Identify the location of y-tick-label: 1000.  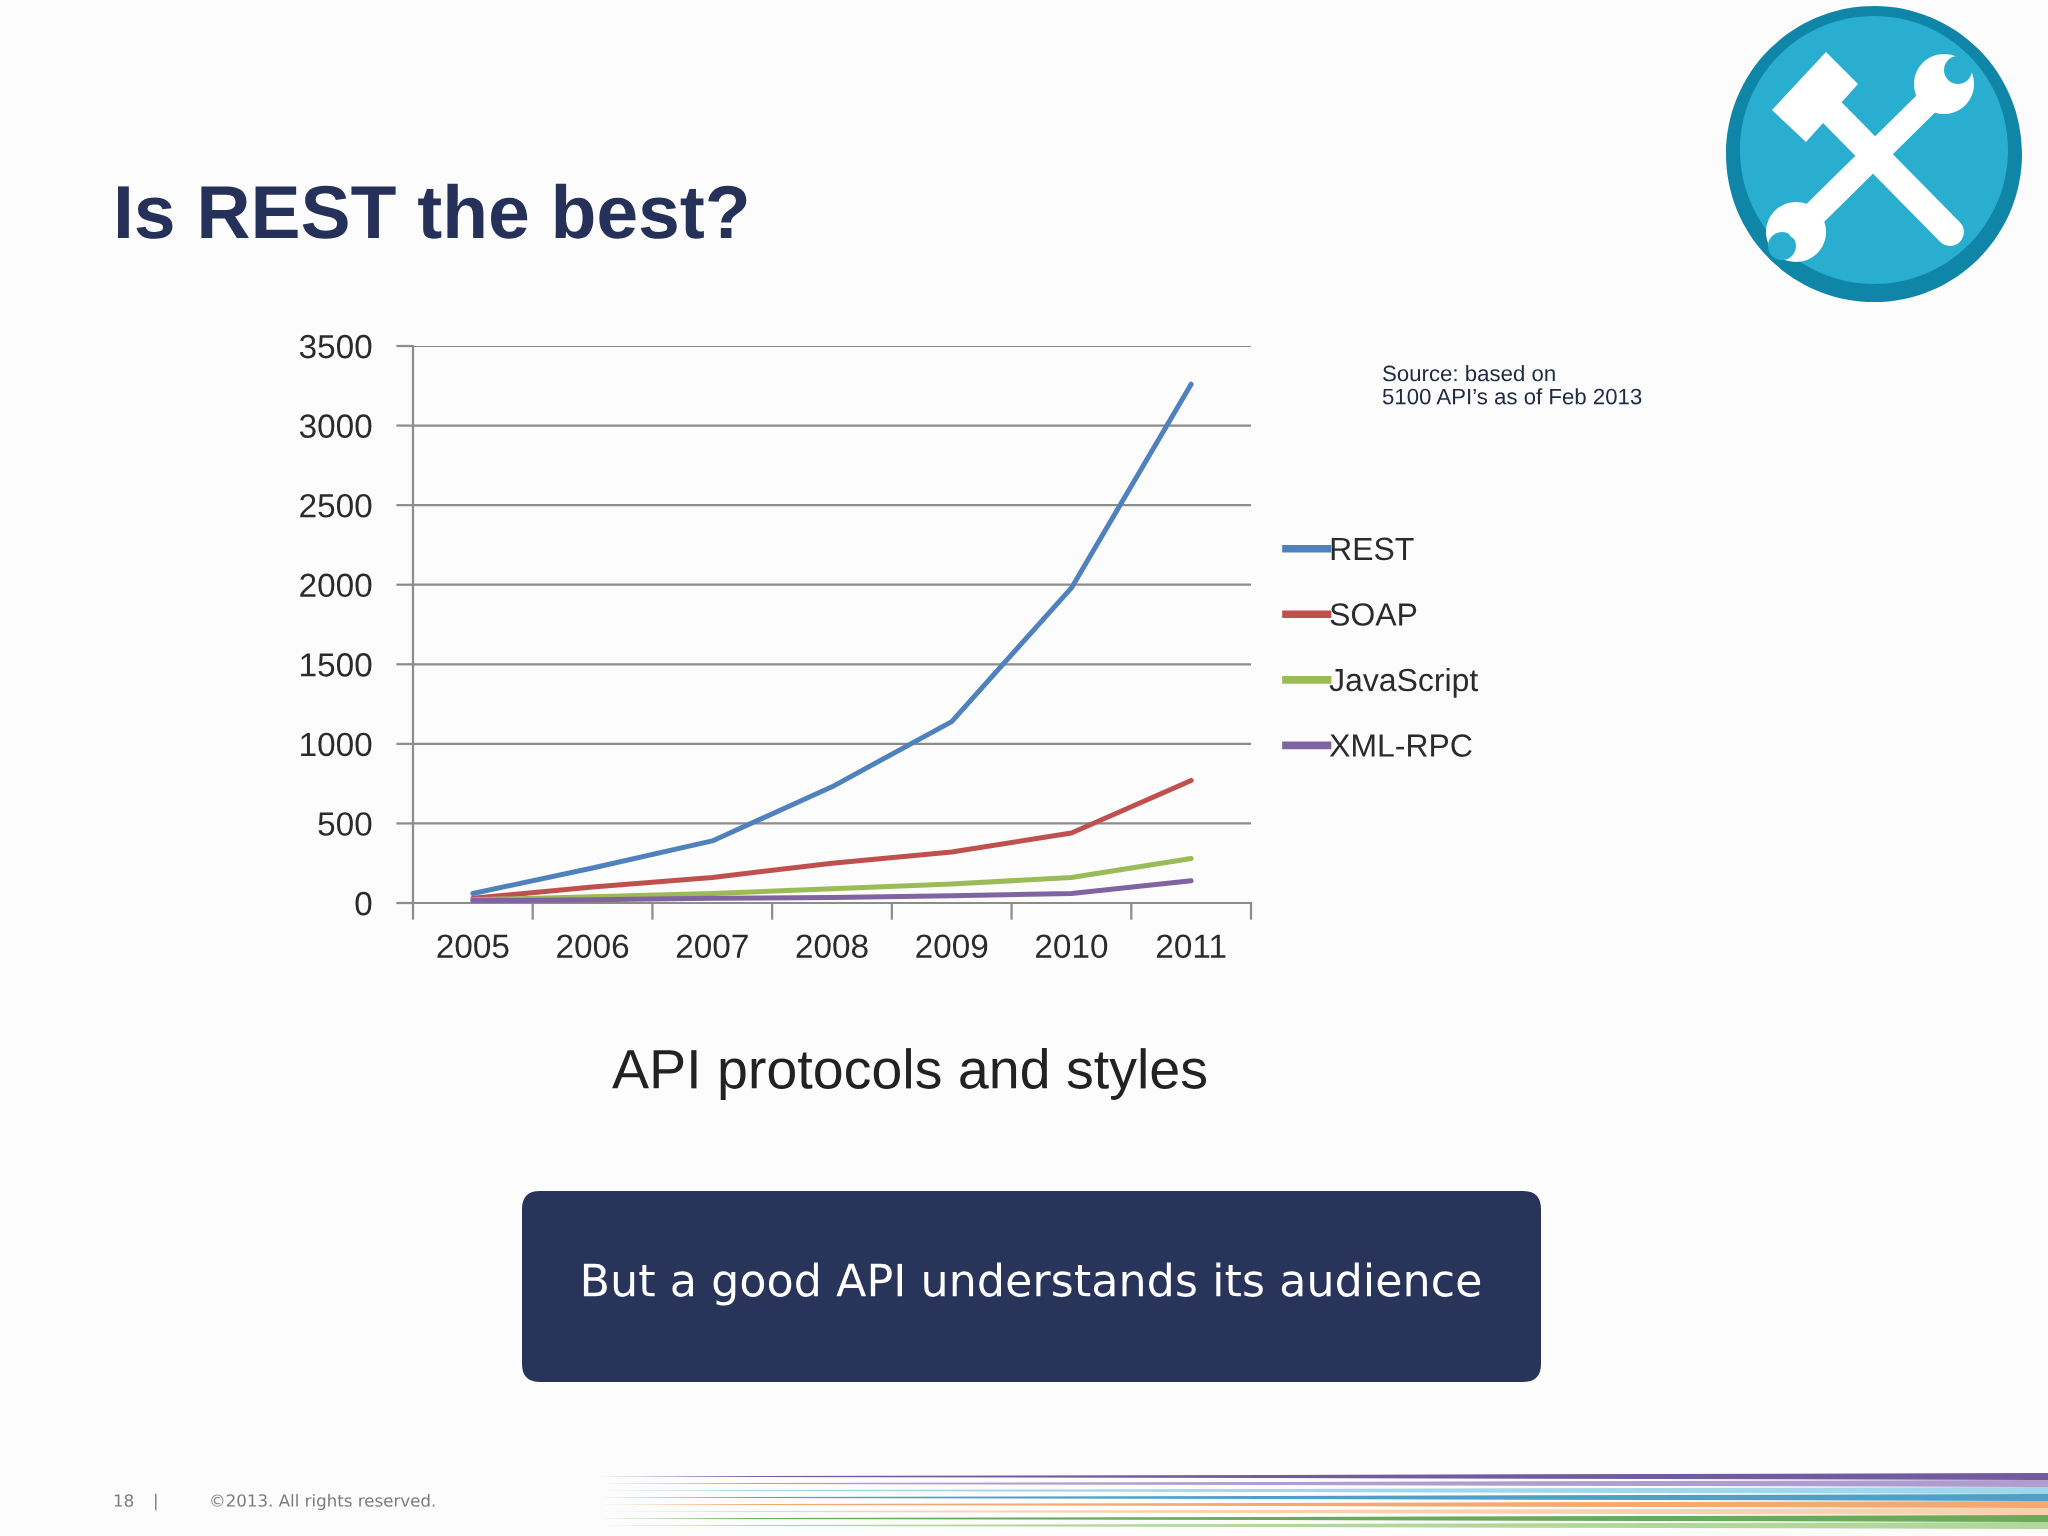
(336, 744).